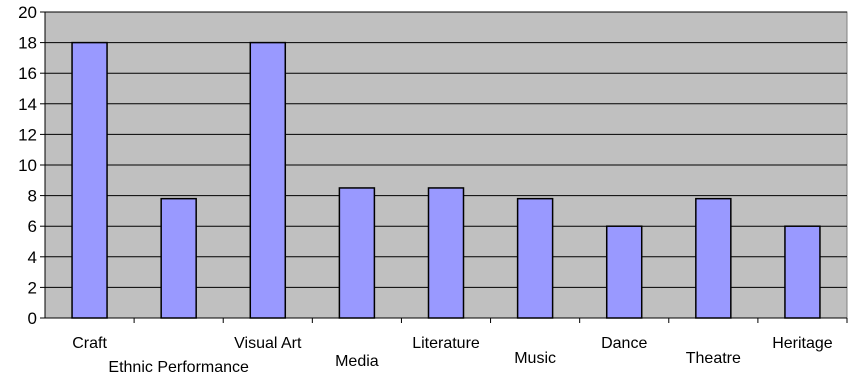 The height and width of the screenshot is (374, 849). Describe the element at coordinates (32, 257) in the screenshot. I see `y-tick-label: 4` at that location.